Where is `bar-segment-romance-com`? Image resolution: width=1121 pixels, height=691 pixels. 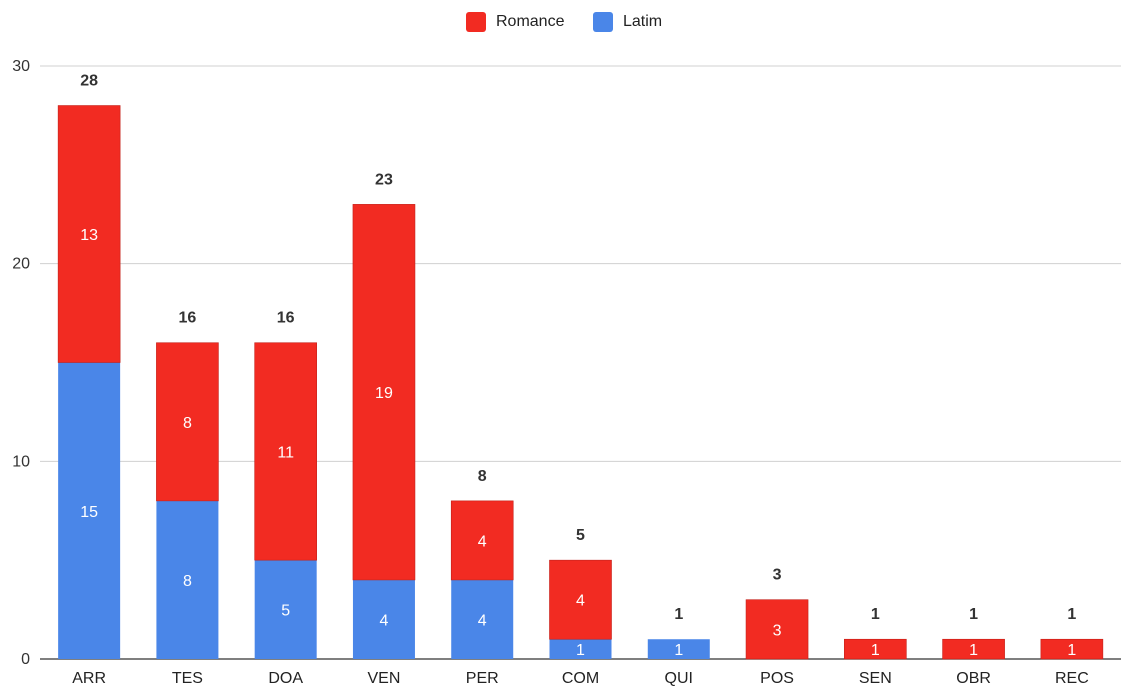
bar-segment-romance-com is located at coordinates (580, 599).